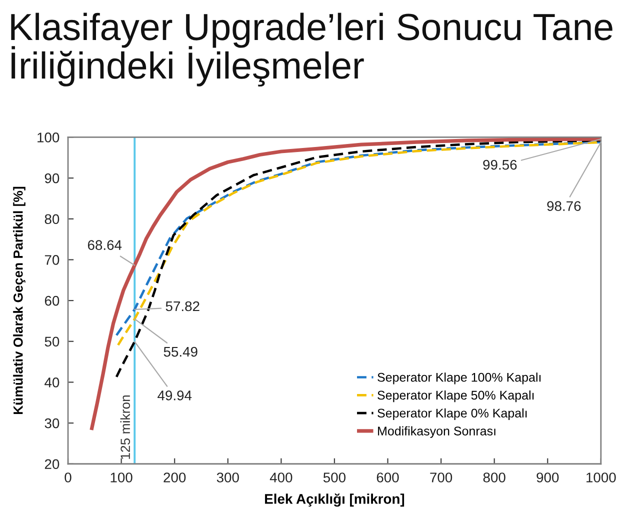  What do you see at coordinates (52, 219) in the screenshot?
I see `y-tick-label: 80` at bounding box center [52, 219].